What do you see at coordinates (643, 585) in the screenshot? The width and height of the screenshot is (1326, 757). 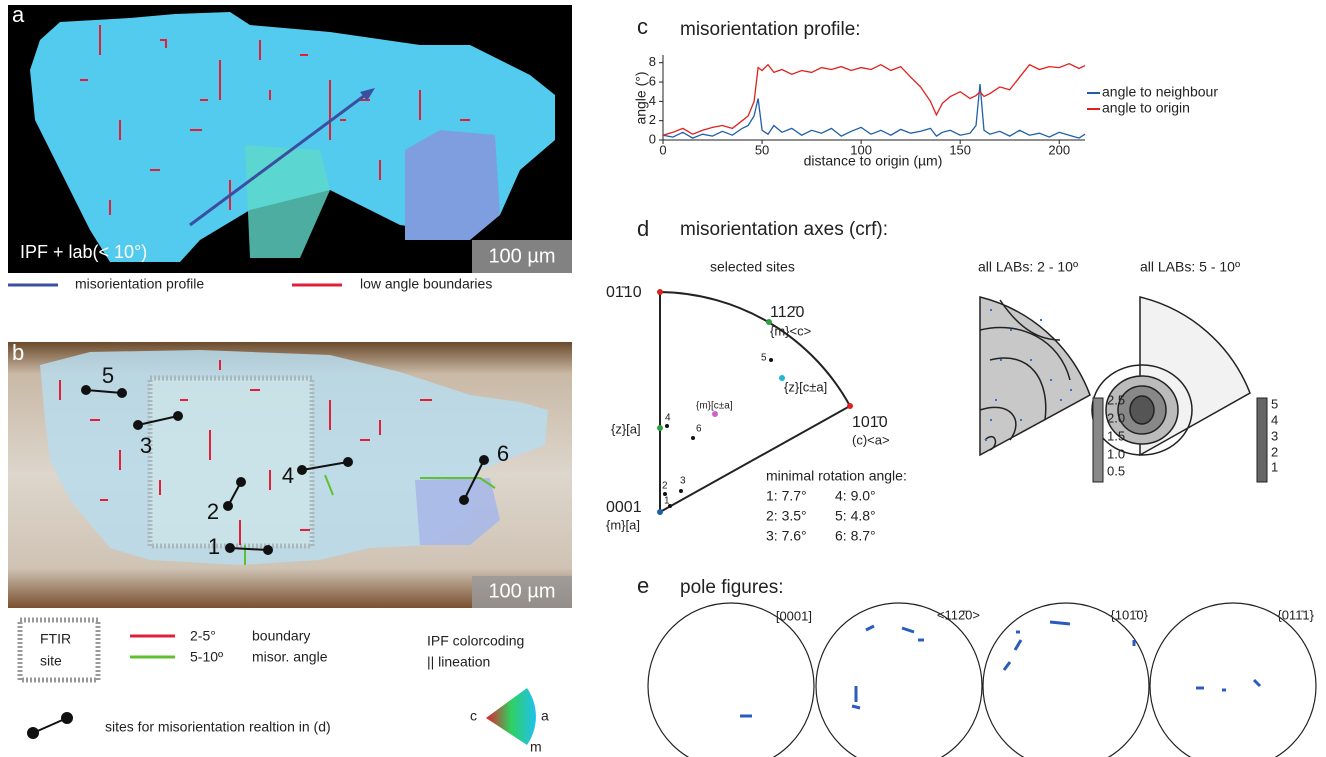 I see `panel-label: e` at bounding box center [643, 585].